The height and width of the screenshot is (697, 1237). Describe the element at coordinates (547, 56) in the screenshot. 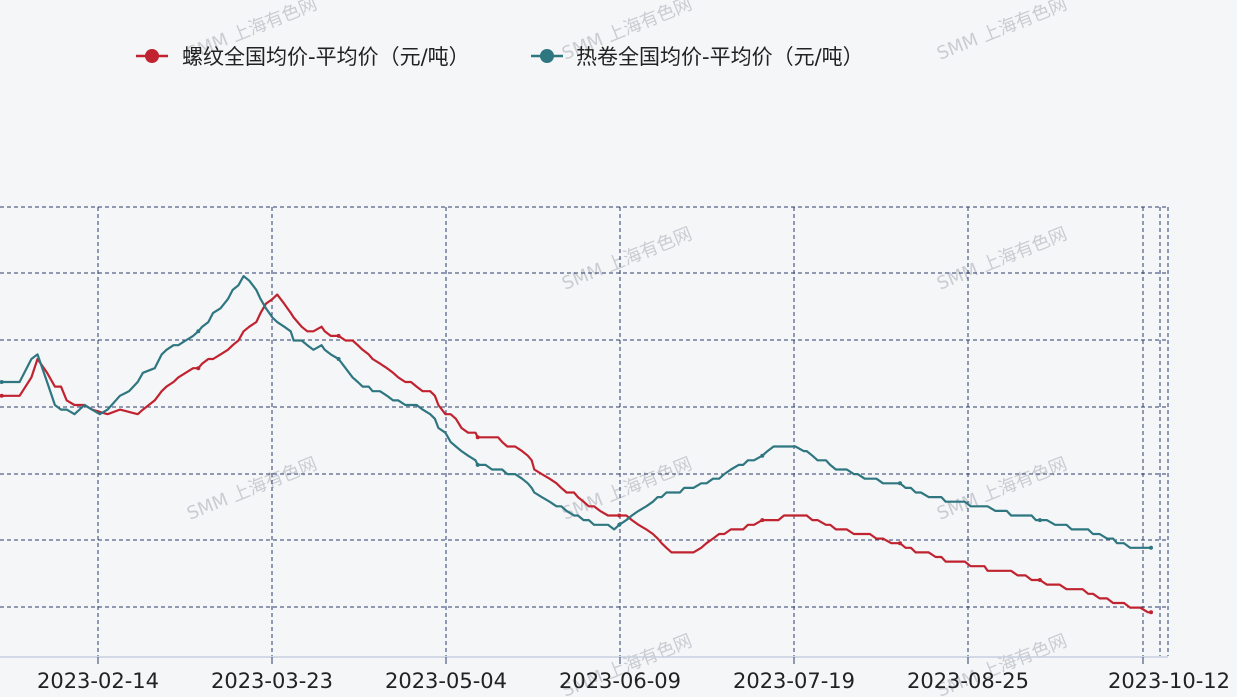

I see `legend-marker-hrc` at that location.